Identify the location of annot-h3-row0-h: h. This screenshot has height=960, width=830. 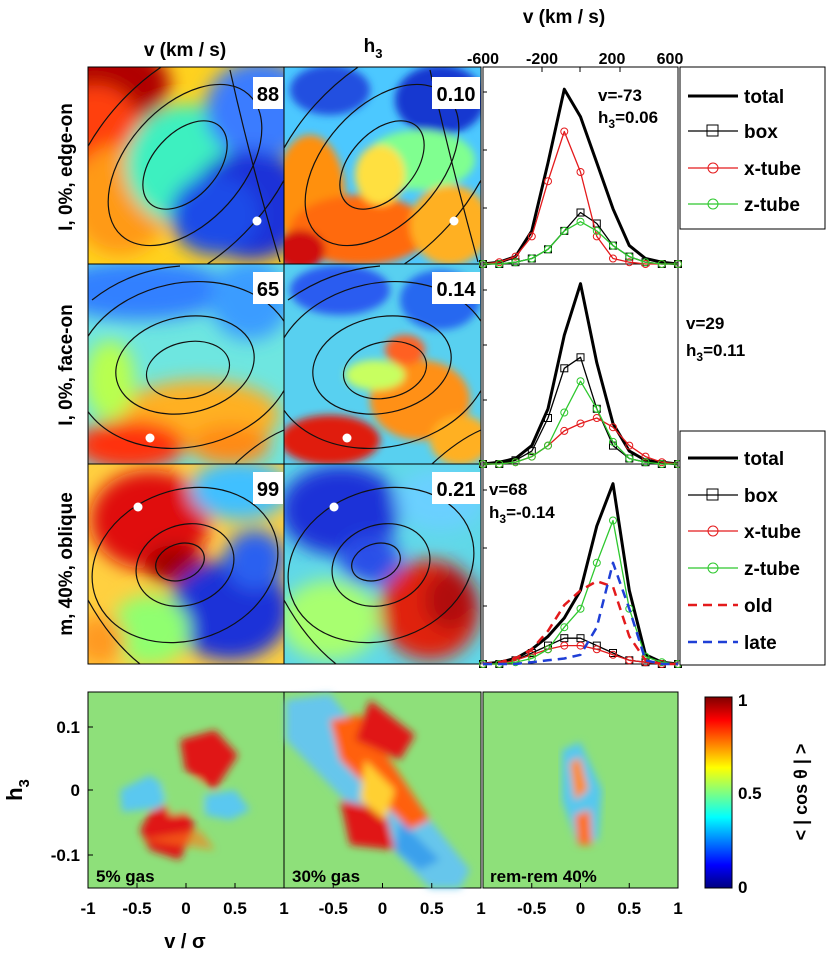
(603, 117).